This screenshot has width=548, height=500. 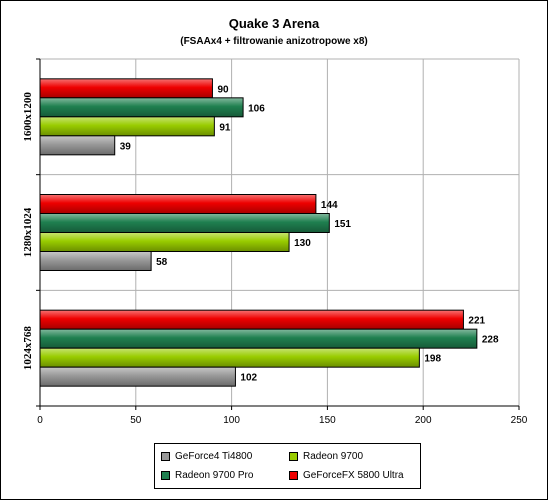 I want to click on data-label: 228, so click(x=490, y=340).